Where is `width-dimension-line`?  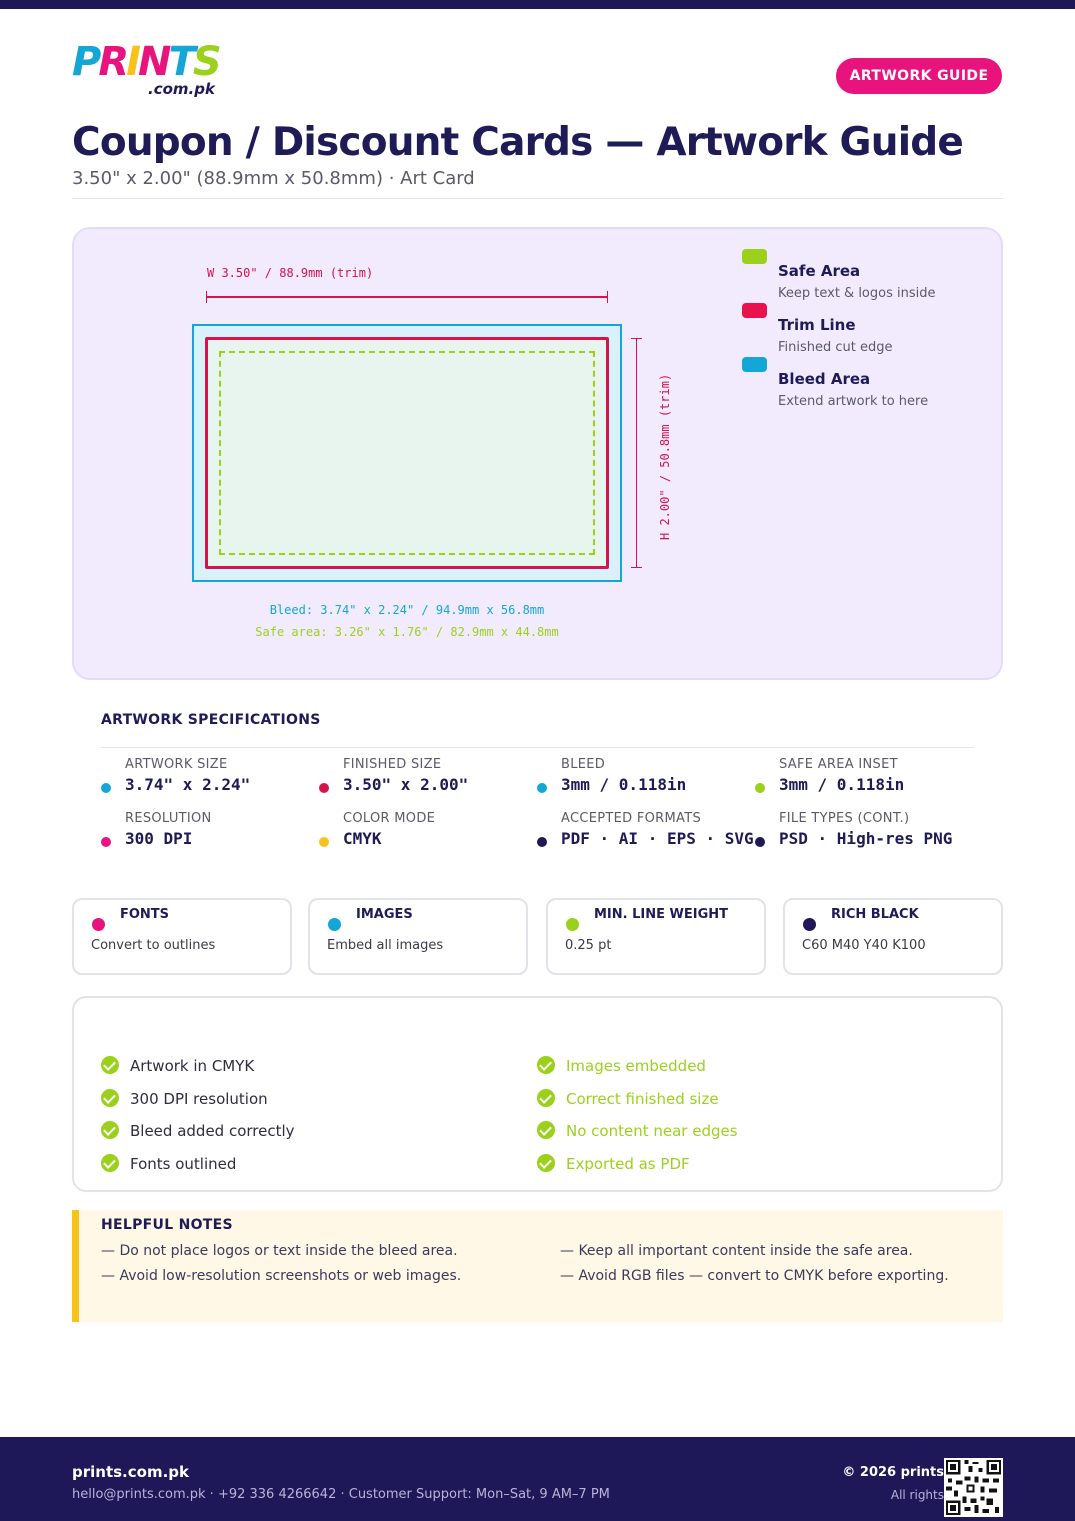 width-dimension-line is located at coordinates (407, 297).